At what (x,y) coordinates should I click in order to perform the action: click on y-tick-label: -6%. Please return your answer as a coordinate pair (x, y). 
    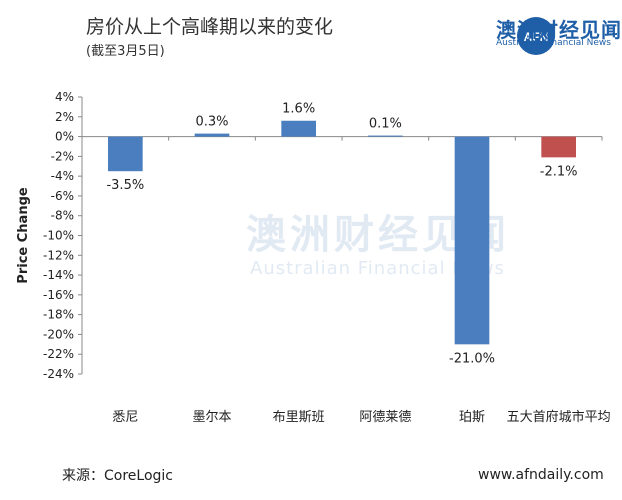
    Looking at the image, I should click on (62, 196).